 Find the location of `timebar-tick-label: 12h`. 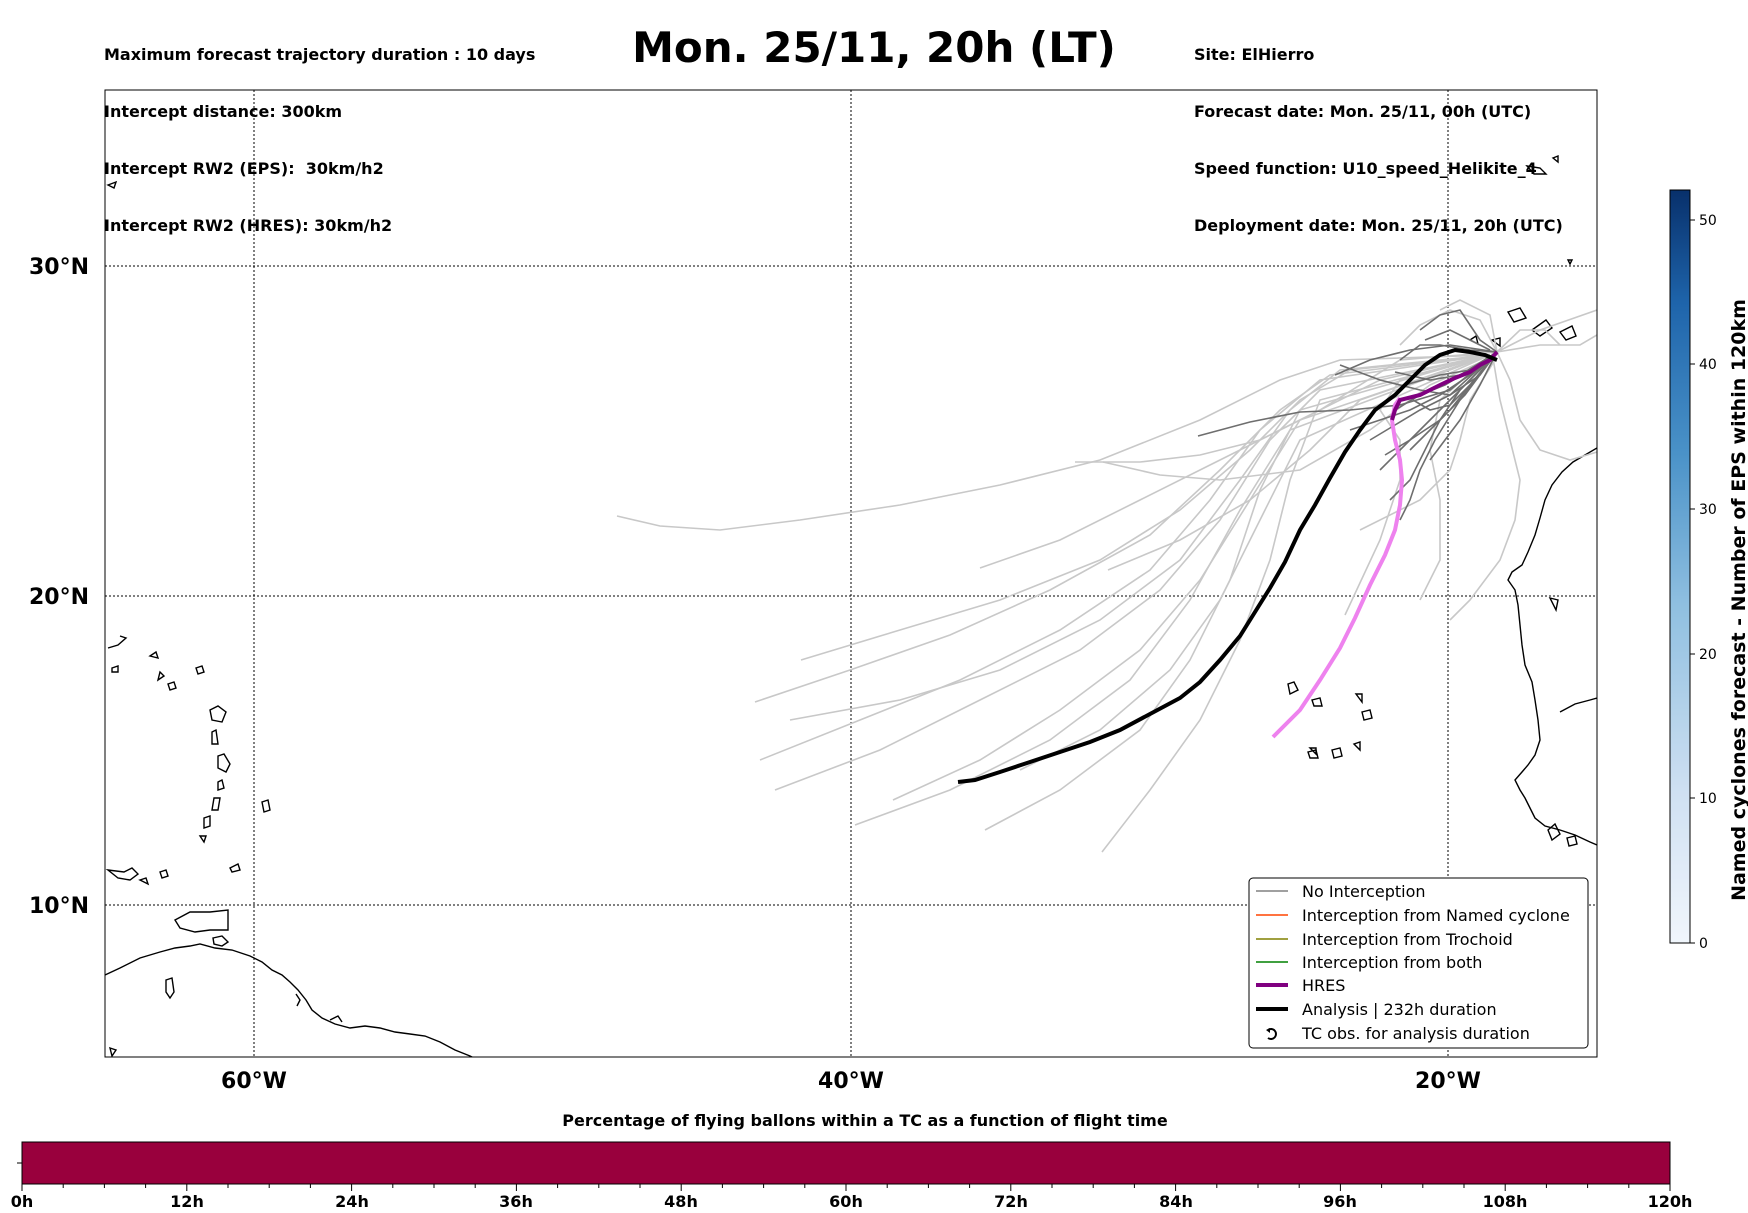

timebar-tick-label: 12h is located at coordinates (187, 1201).